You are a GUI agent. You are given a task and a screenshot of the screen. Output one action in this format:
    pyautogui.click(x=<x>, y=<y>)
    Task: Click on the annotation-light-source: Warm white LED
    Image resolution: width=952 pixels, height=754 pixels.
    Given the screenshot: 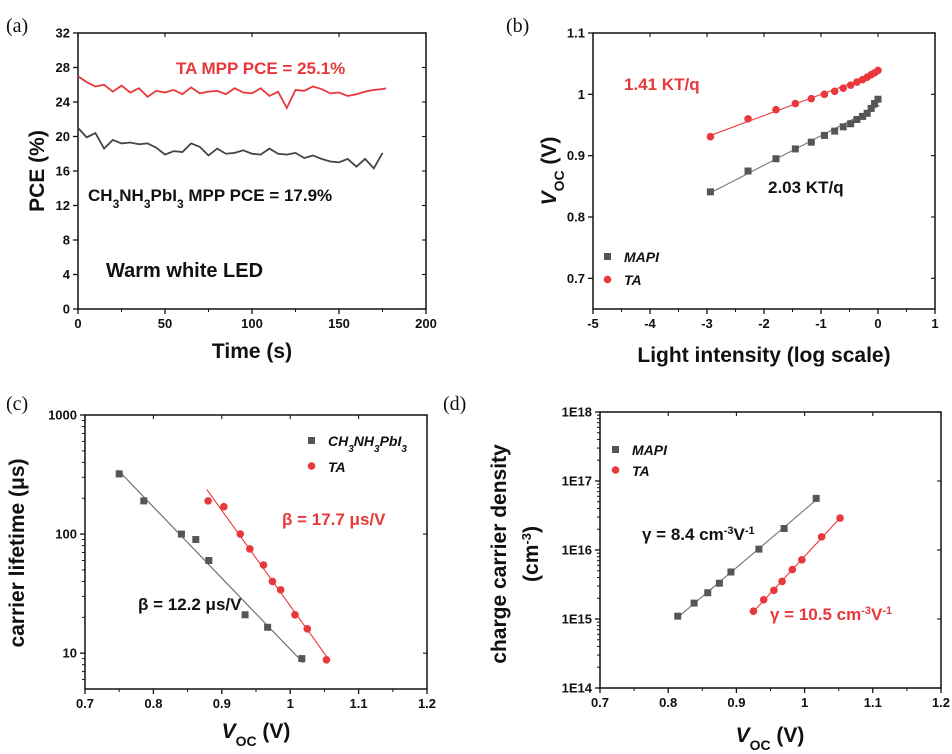 What is the action you would take?
    pyautogui.click(x=184, y=271)
    